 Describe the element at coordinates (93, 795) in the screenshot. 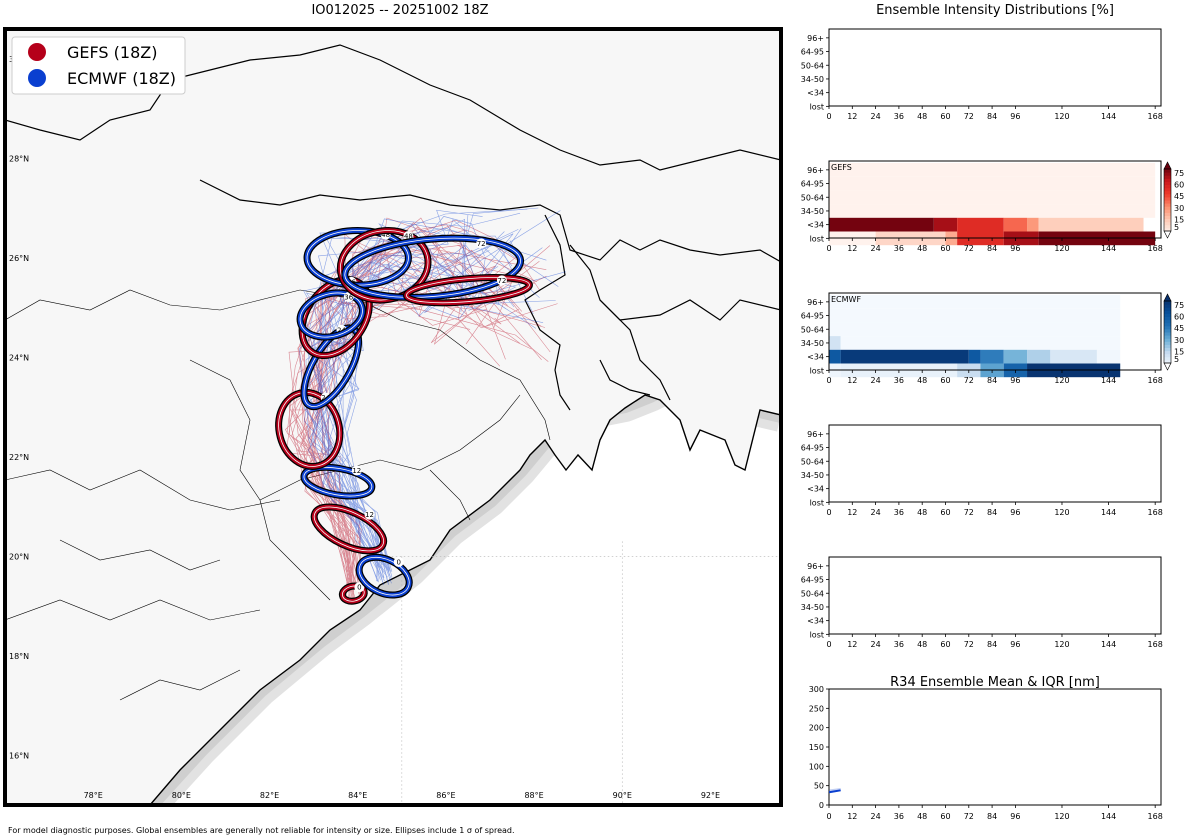

I see `lon-tick-label: 78°E` at that location.